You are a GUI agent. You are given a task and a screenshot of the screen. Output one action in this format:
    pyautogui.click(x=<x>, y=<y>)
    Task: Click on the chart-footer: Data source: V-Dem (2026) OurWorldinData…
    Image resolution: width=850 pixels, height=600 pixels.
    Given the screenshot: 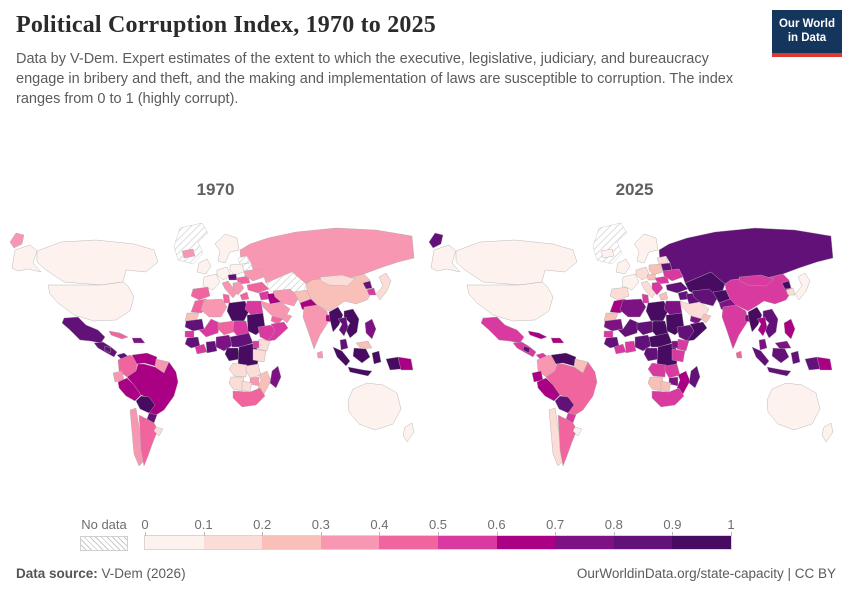 What is the action you would take?
    pyautogui.click(x=426, y=573)
    